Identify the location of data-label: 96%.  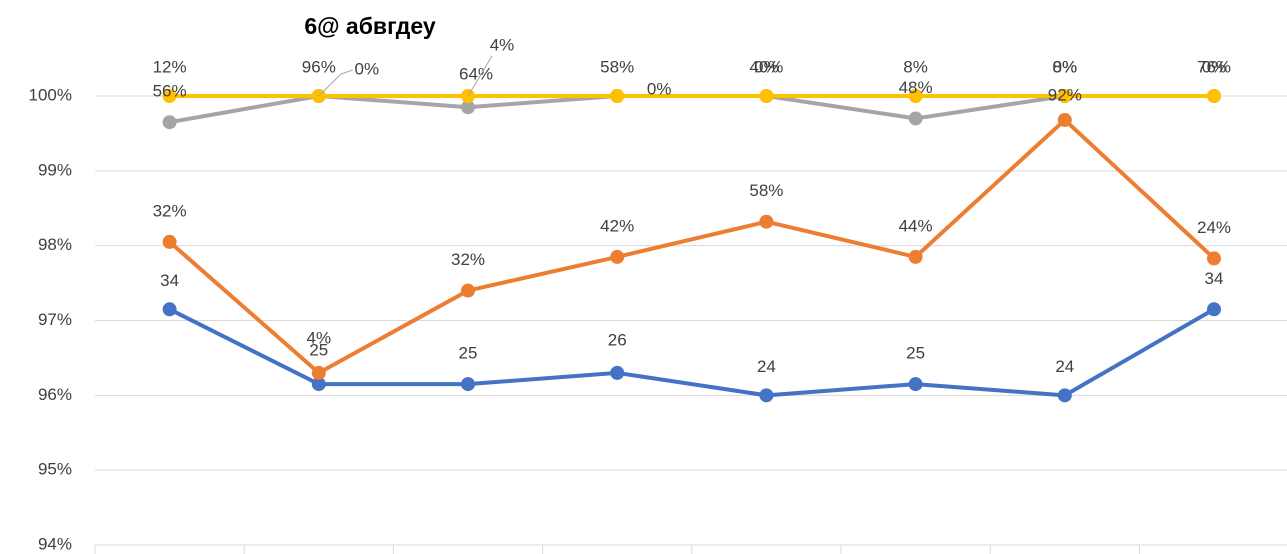
(319, 66).